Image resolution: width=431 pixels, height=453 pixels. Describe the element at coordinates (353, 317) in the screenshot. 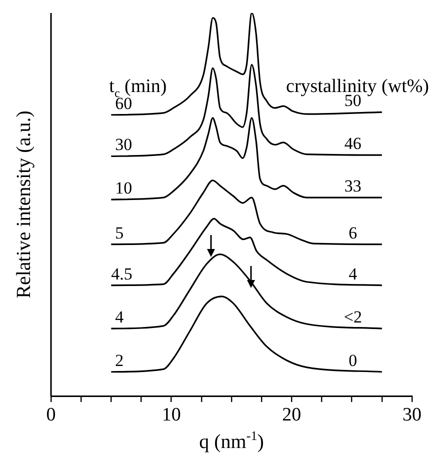

I see `annotation: <2` at that location.